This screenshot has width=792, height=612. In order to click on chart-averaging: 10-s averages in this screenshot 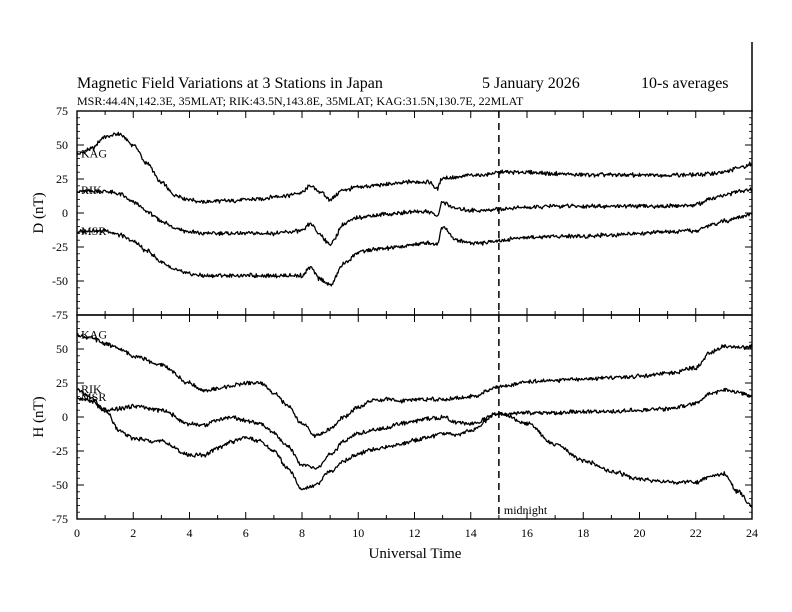, I will do `click(685, 83)`.